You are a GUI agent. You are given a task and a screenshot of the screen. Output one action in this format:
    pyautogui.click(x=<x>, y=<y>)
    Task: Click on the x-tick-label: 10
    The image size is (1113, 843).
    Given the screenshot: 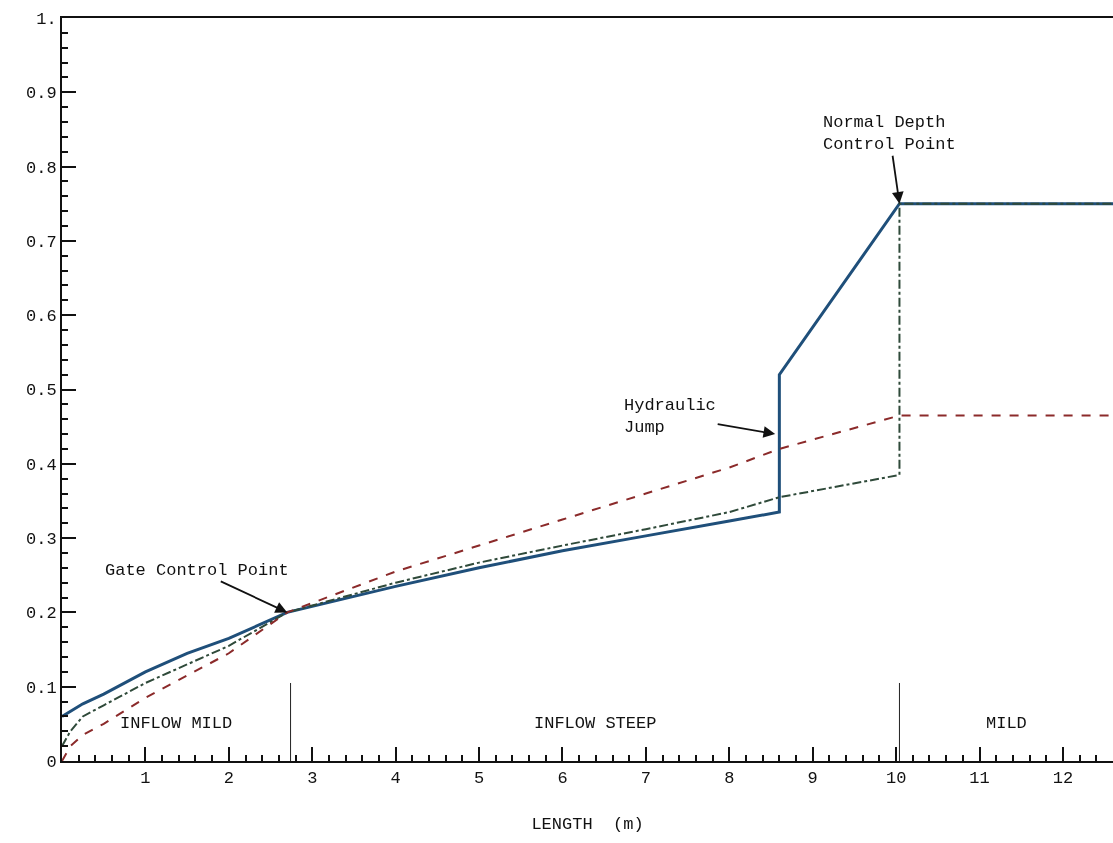 What is the action you would take?
    pyautogui.click(x=896, y=779)
    